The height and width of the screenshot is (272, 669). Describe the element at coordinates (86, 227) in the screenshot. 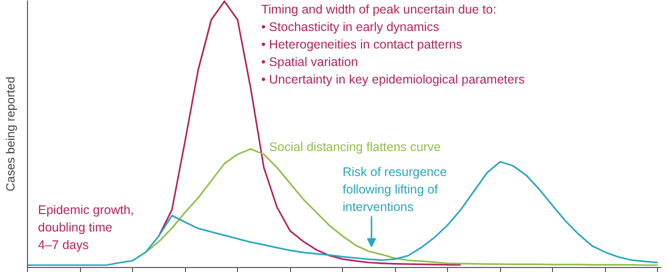

I see `annotation: Epidemic growth, doubling time 4–7 days` at that location.